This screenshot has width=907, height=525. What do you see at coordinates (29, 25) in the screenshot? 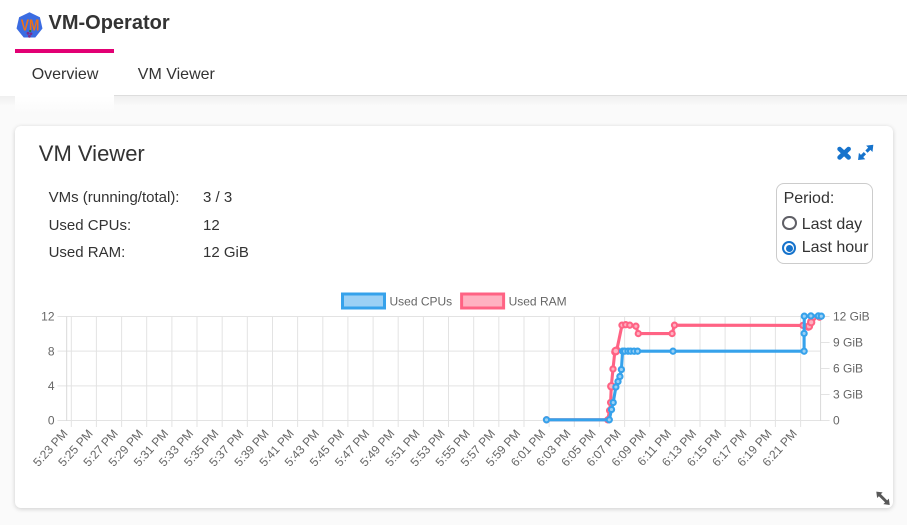
I see `svg-text: VM` at bounding box center [29, 25].